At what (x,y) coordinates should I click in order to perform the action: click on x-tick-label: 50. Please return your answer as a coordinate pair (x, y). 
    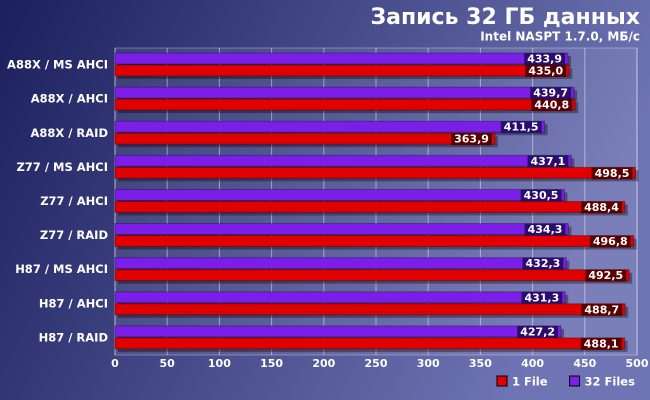
    Looking at the image, I should click on (168, 363).